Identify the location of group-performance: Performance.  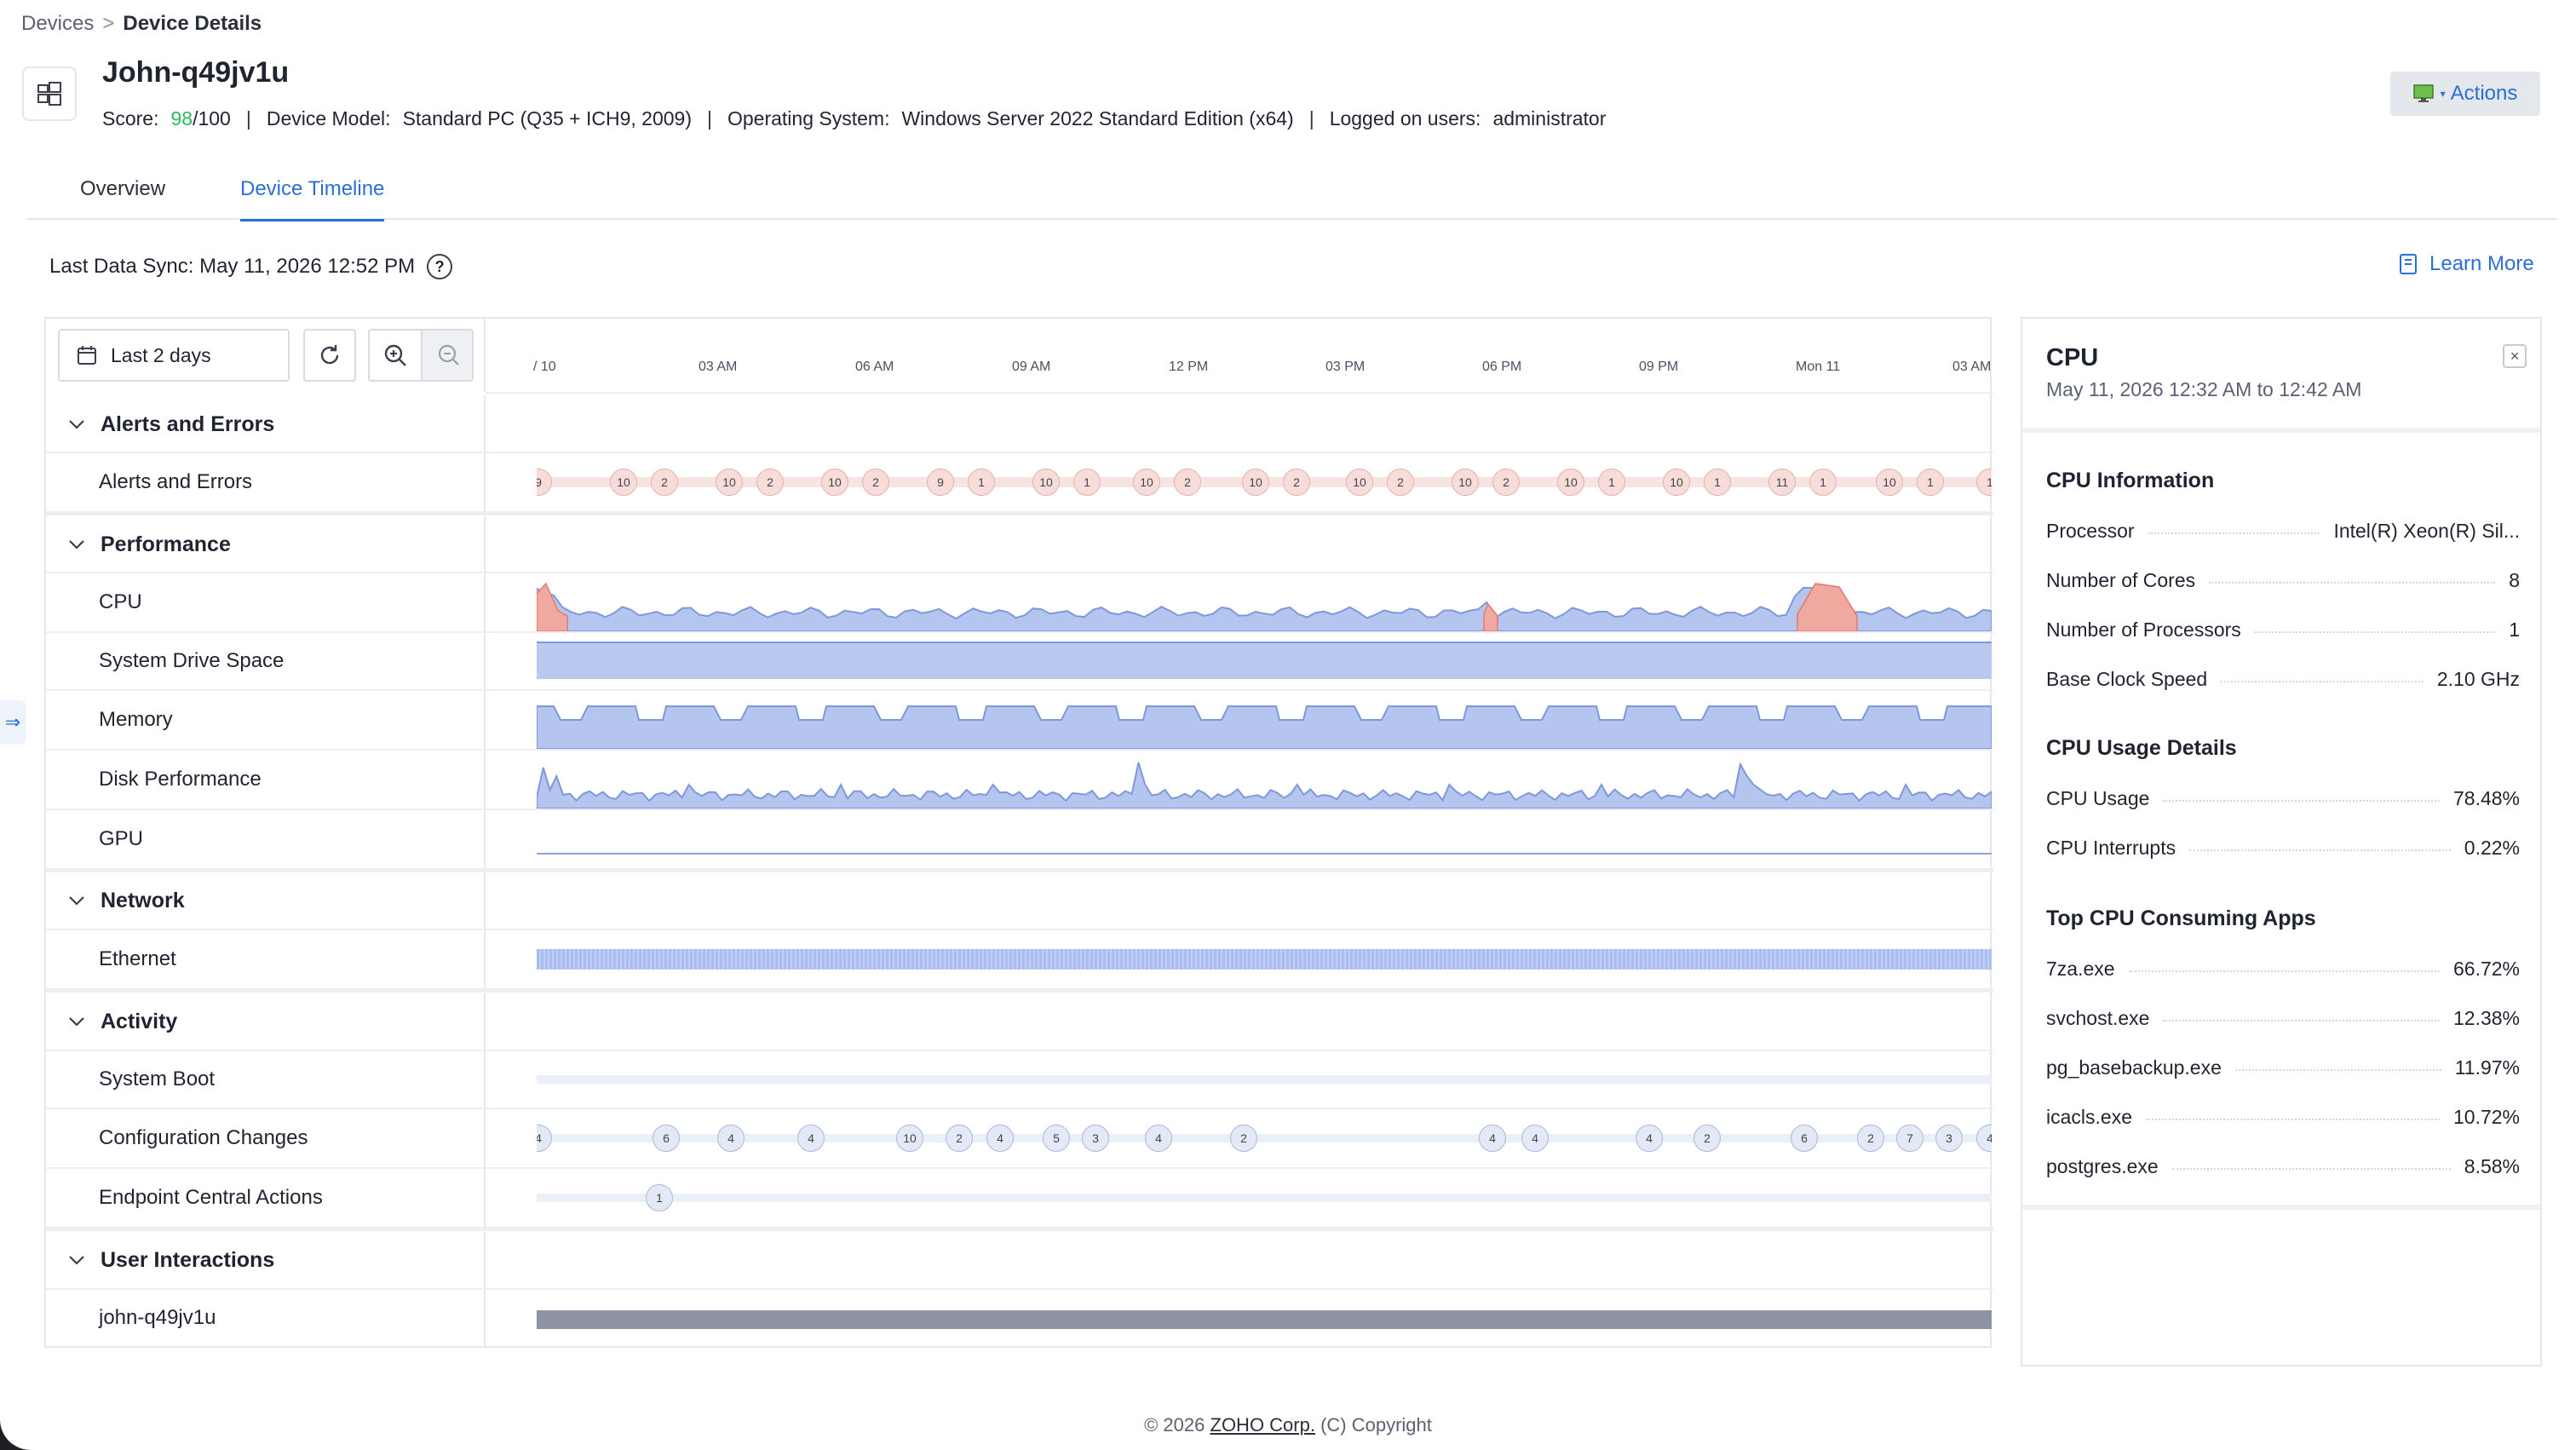
(266, 544).